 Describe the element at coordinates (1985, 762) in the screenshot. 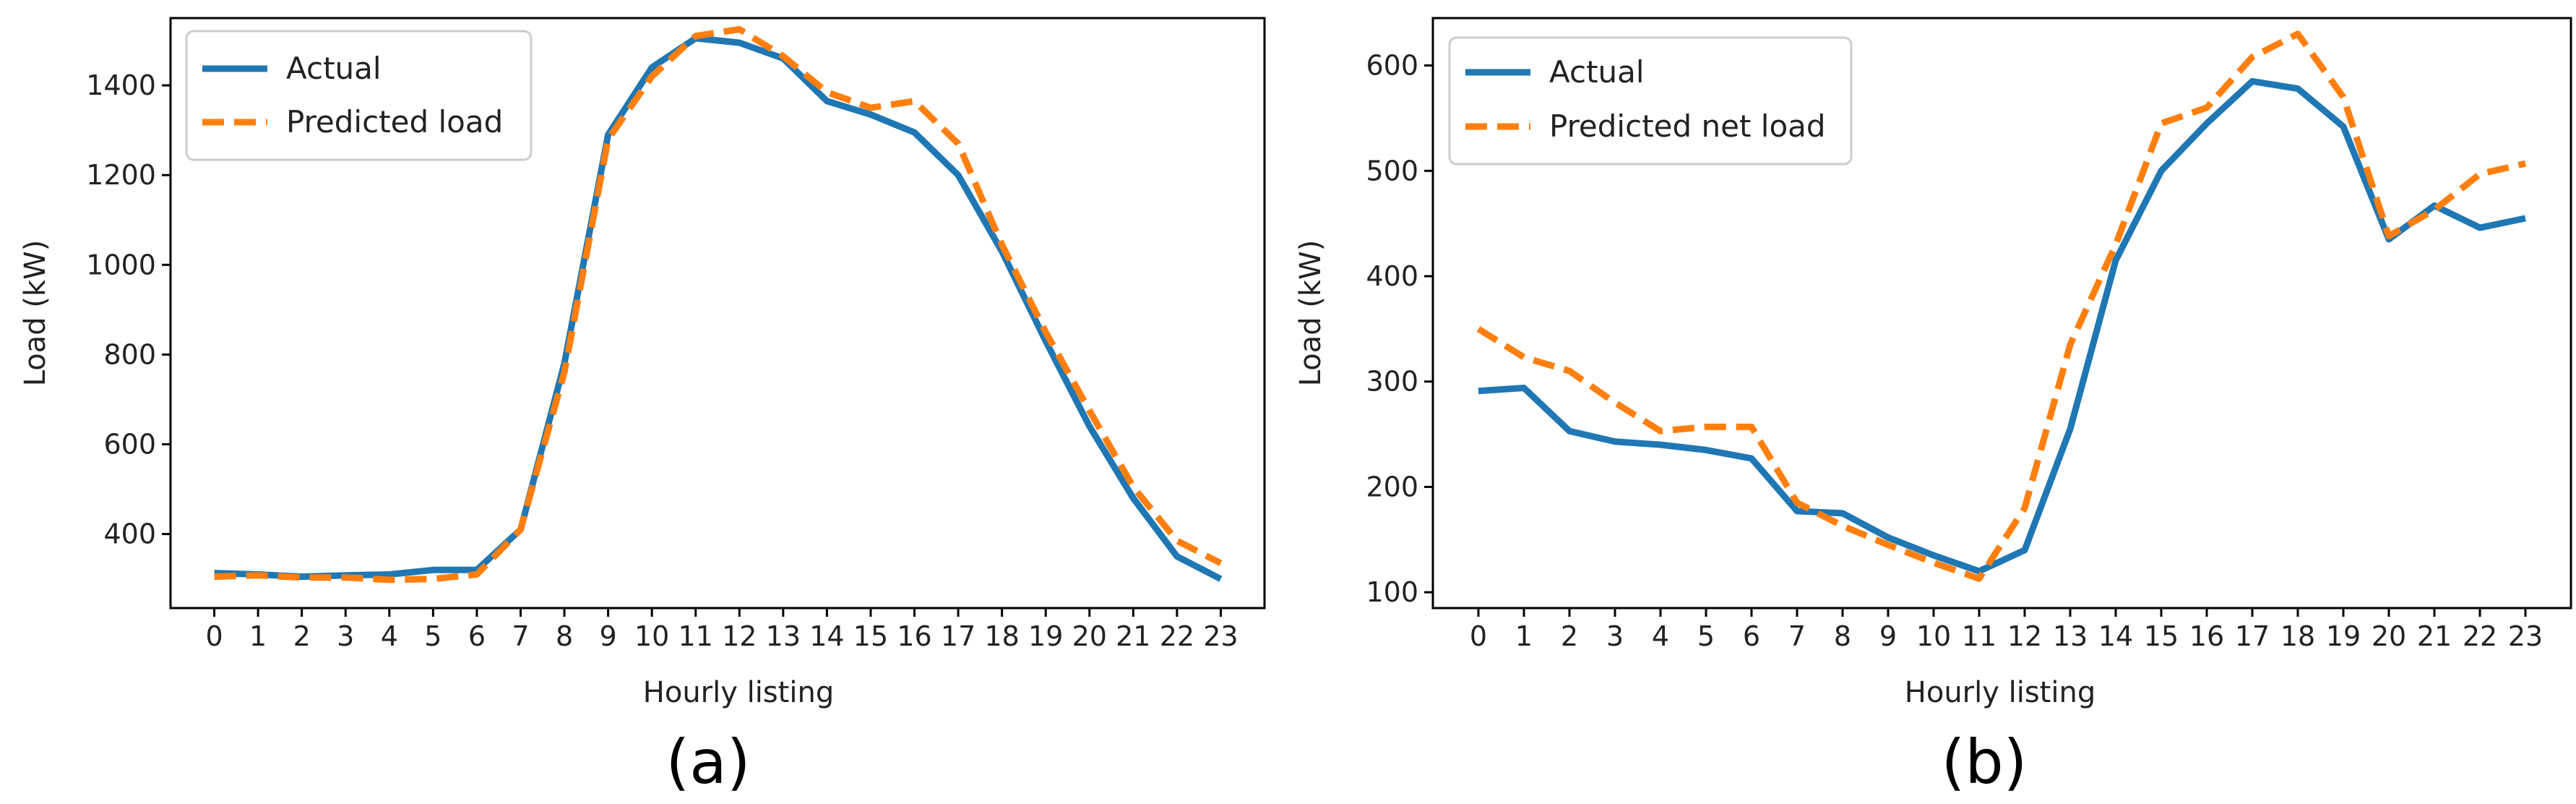

I see `chart-b-panel-label: (b)` at that location.